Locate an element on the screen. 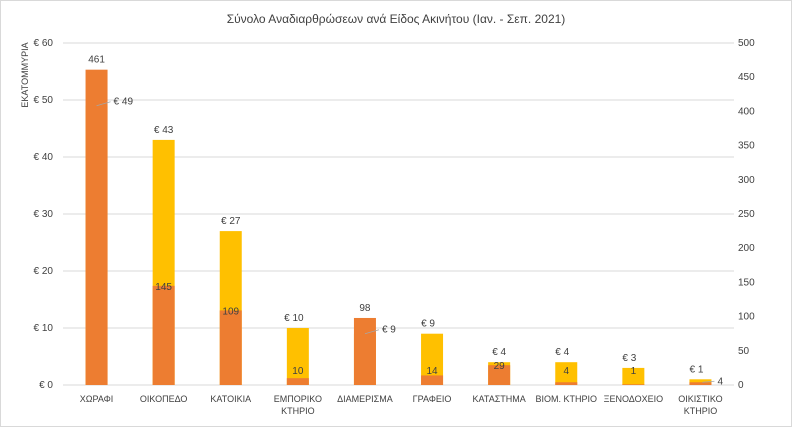  y-tick-label-right: 400 is located at coordinates (746, 111).